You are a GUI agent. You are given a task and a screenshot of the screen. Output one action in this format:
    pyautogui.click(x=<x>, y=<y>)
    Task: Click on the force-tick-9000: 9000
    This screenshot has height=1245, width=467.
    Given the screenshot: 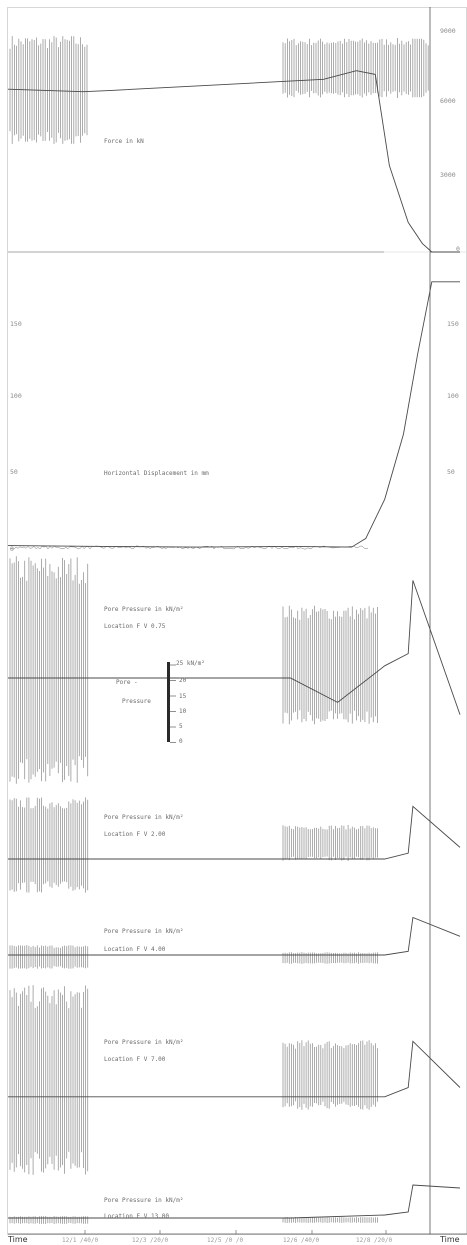 What is the action you would take?
    pyautogui.click(x=448, y=31)
    